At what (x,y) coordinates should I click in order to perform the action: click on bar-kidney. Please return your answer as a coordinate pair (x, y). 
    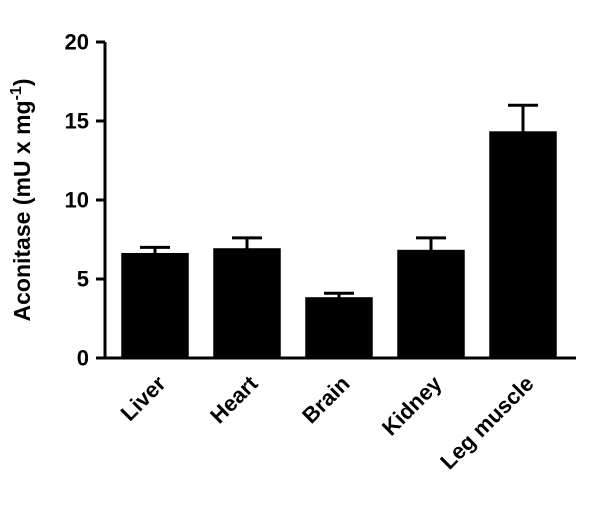
    Looking at the image, I should click on (431, 304).